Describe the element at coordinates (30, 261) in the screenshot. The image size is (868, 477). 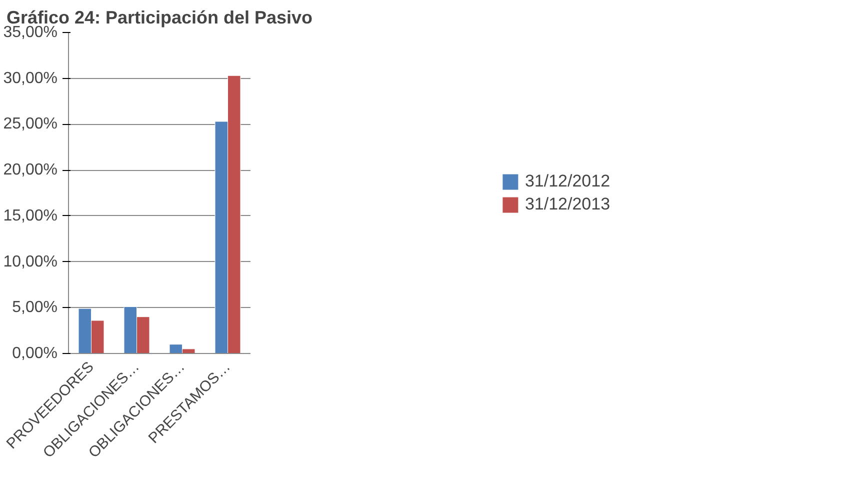
I see `y-tick-label: 10,00%` at that location.